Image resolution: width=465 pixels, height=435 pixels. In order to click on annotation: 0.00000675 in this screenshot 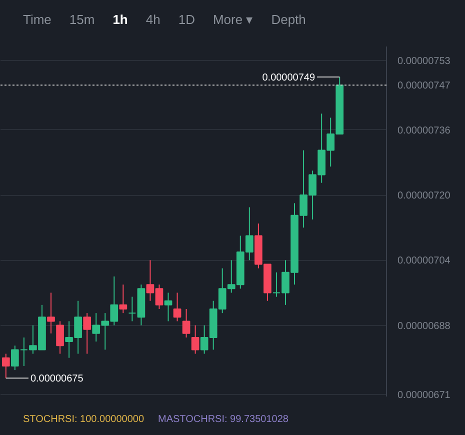, I will do `click(57, 379)`.